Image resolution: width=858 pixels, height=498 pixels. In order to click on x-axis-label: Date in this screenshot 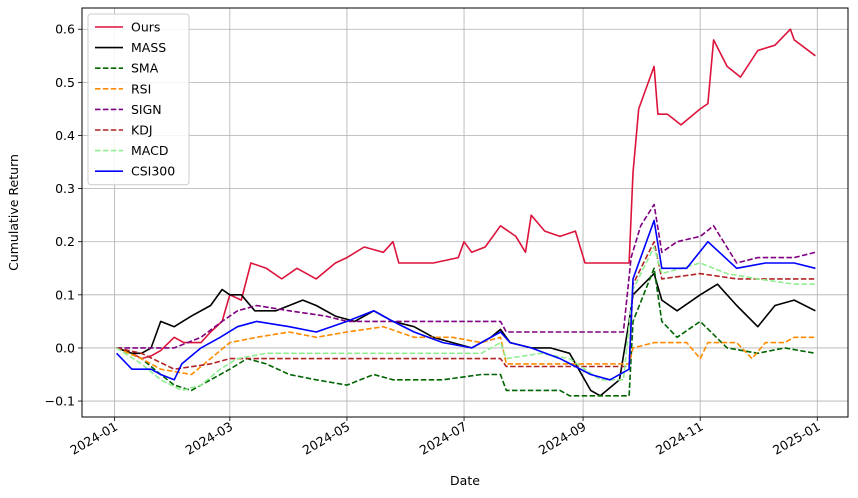, I will do `click(465, 480)`.